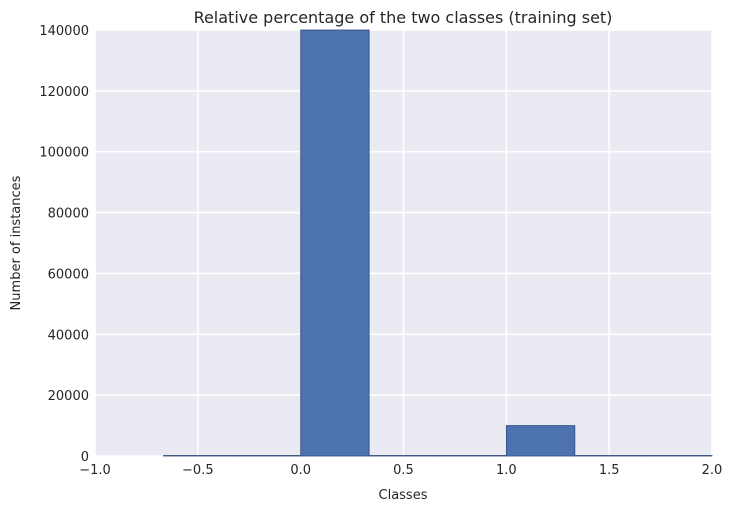 The width and height of the screenshot is (734, 511). Describe the element at coordinates (68, 396) in the screenshot. I see `y-tick-label: 20000` at that location.